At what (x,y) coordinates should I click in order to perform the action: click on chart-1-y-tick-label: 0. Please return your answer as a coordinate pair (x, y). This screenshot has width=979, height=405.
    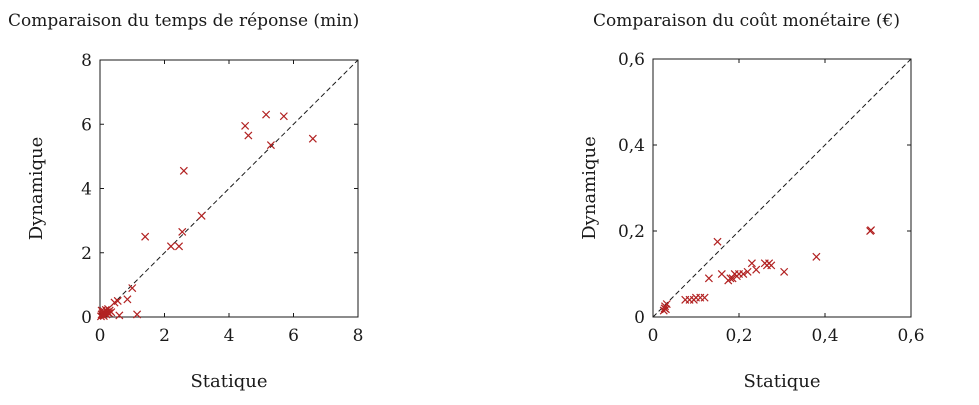
    Looking at the image, I should click on (86, 318).